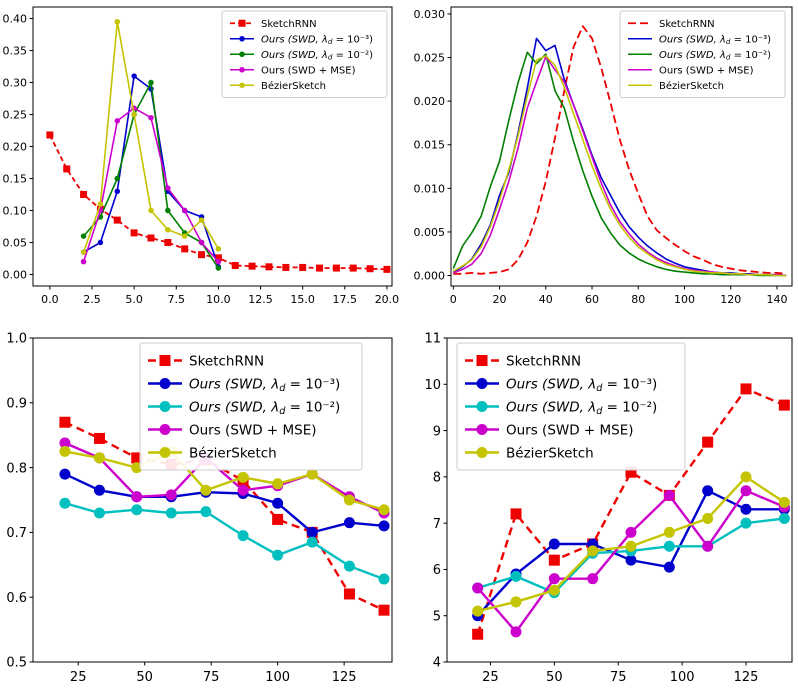 The height and width of the screenshot is (691, 798). I want to click on y-tick-label: 0.6, so click(16, 598).